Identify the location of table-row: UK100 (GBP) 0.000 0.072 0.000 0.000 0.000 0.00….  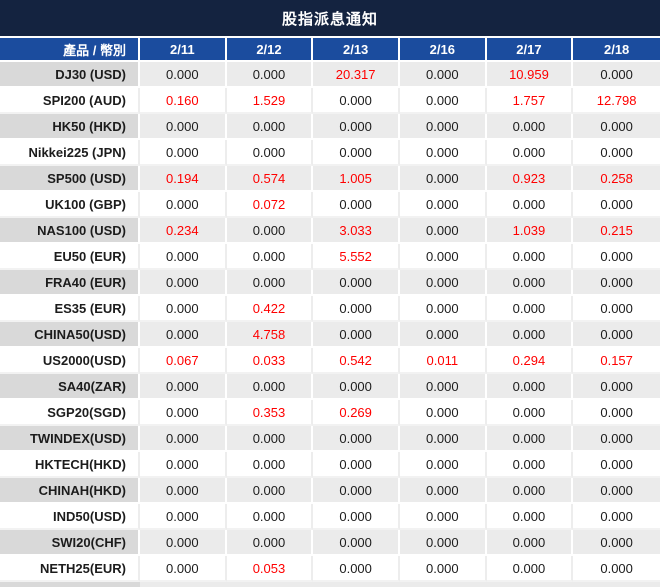
(330, 205).